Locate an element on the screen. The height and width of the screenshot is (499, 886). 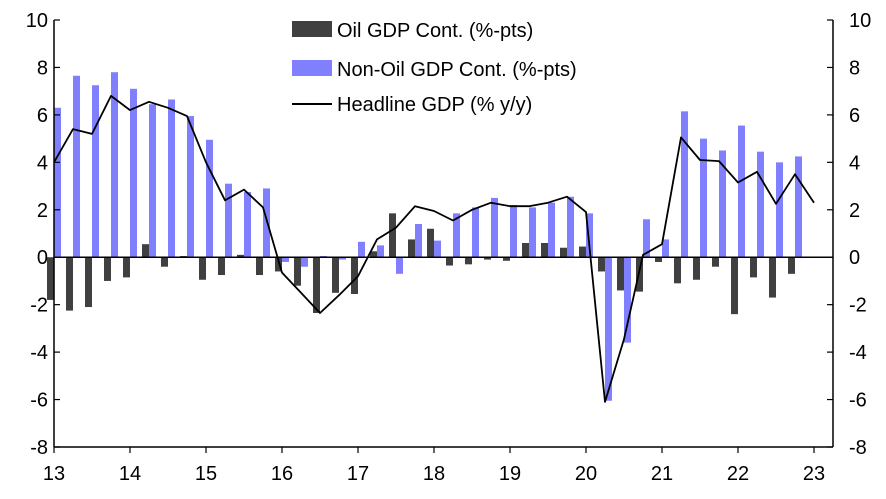
right-y-tick-label: -6 is located at coordinates (858, 401).